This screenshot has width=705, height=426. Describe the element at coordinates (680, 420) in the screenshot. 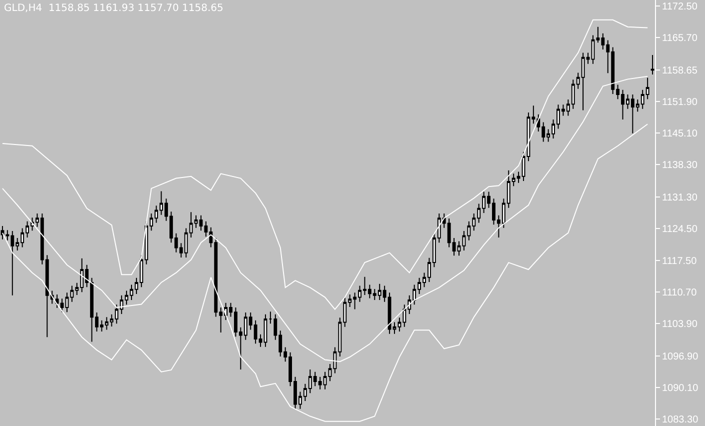

I see `y-tick-label: 1083.30` at that location.